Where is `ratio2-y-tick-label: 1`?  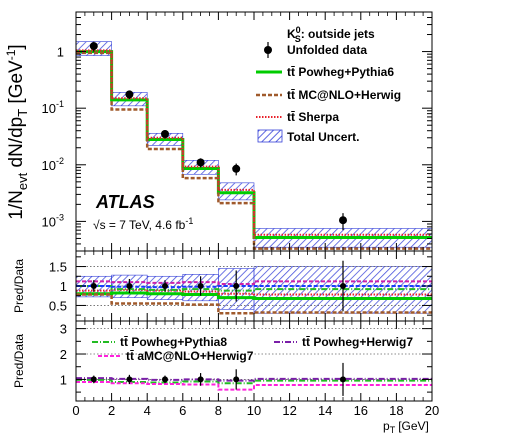
ratio2-y-tick-label: 1 is located at coordinates (63, 379).